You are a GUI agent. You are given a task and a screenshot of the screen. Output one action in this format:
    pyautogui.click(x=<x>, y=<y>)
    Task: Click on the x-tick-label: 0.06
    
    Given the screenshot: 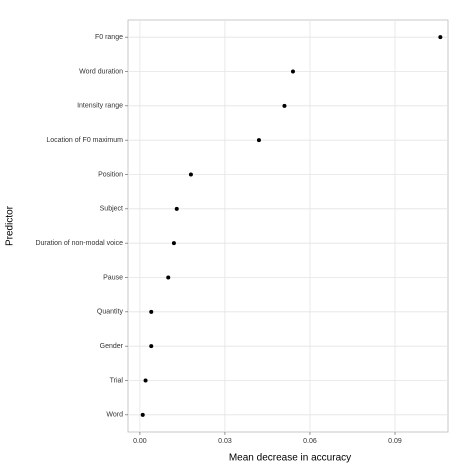 What is the action you would take?
    pyautogui.click(x=310, y=441)
    